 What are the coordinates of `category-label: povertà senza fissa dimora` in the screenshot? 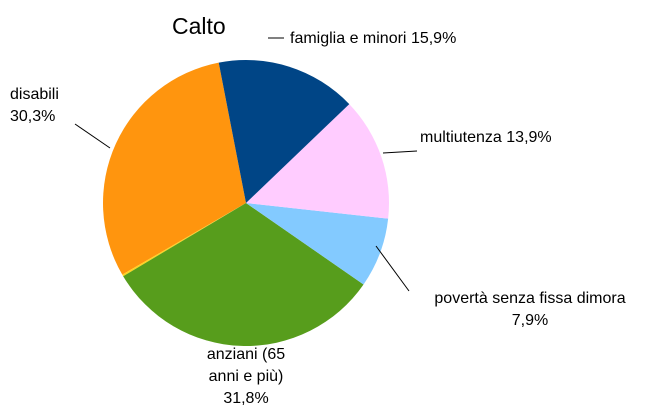 It's located at (530, 298).